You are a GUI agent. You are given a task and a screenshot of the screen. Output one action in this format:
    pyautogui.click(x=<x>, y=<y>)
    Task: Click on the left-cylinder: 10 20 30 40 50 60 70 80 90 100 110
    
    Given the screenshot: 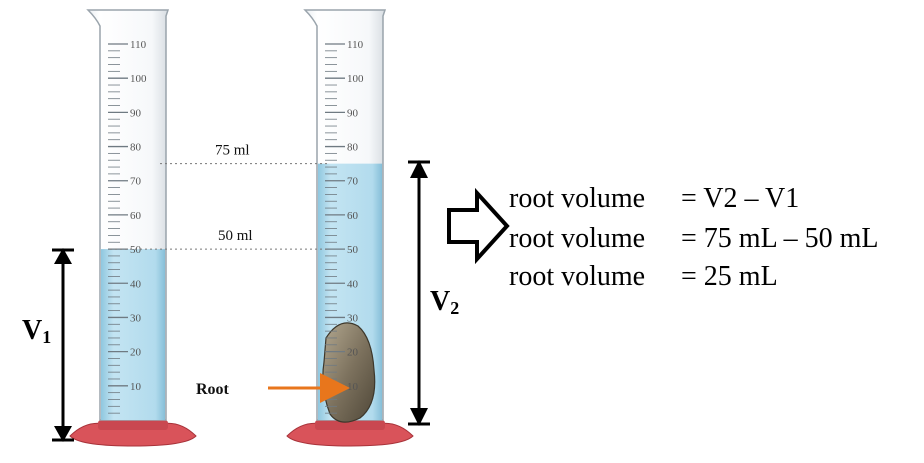 What is the action you would take?
    pyautogui.click(x=133, y=228)
    